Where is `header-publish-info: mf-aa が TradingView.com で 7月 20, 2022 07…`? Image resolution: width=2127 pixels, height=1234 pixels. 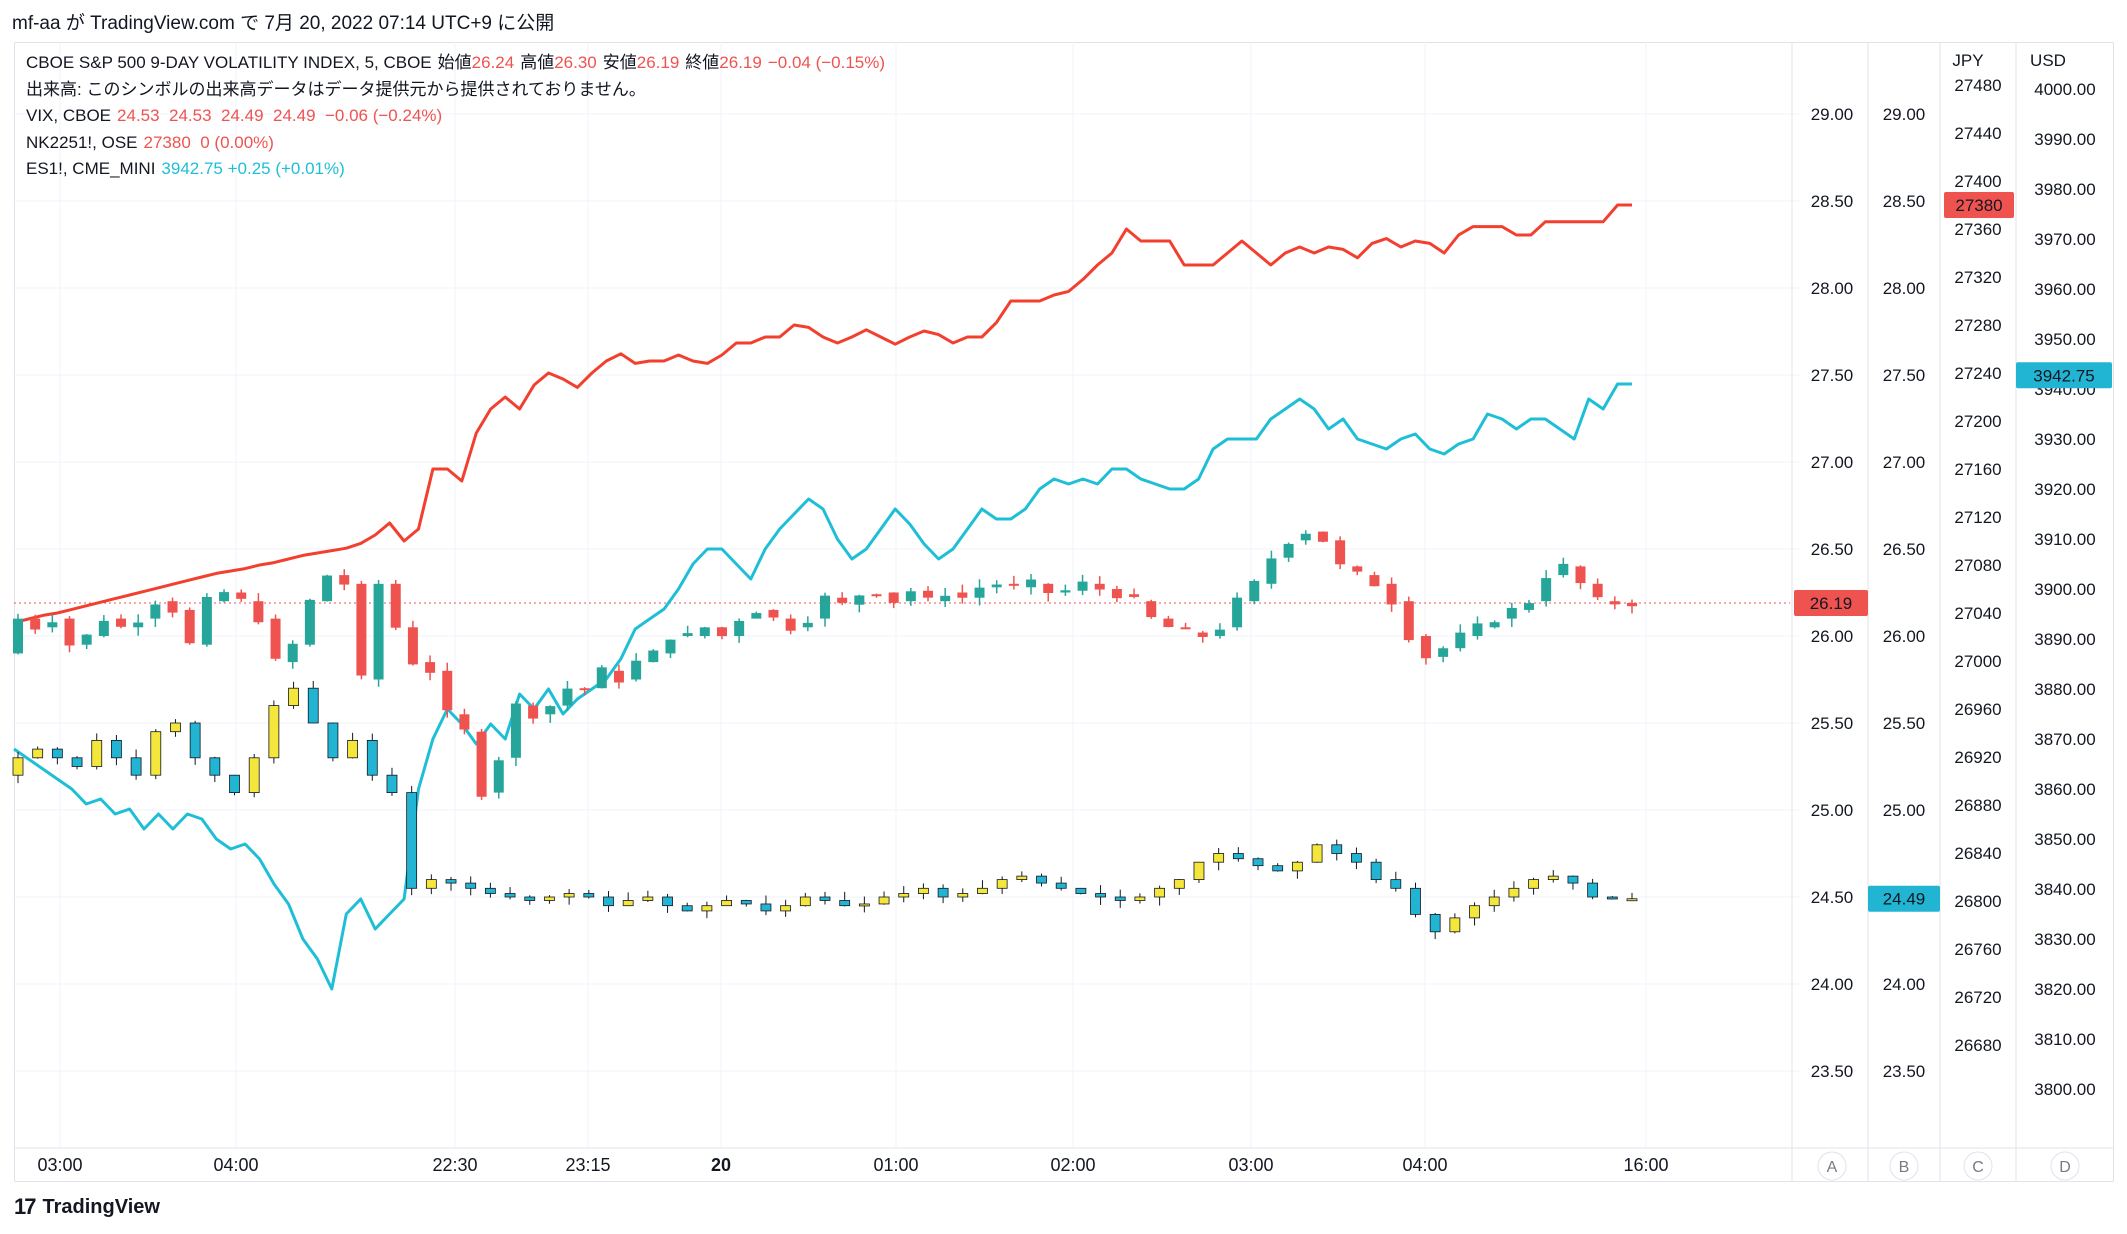
header-publish-info: mf-aa が TradingView.com で 7月 20, 2022 07… is located at coordinates (283, 23).